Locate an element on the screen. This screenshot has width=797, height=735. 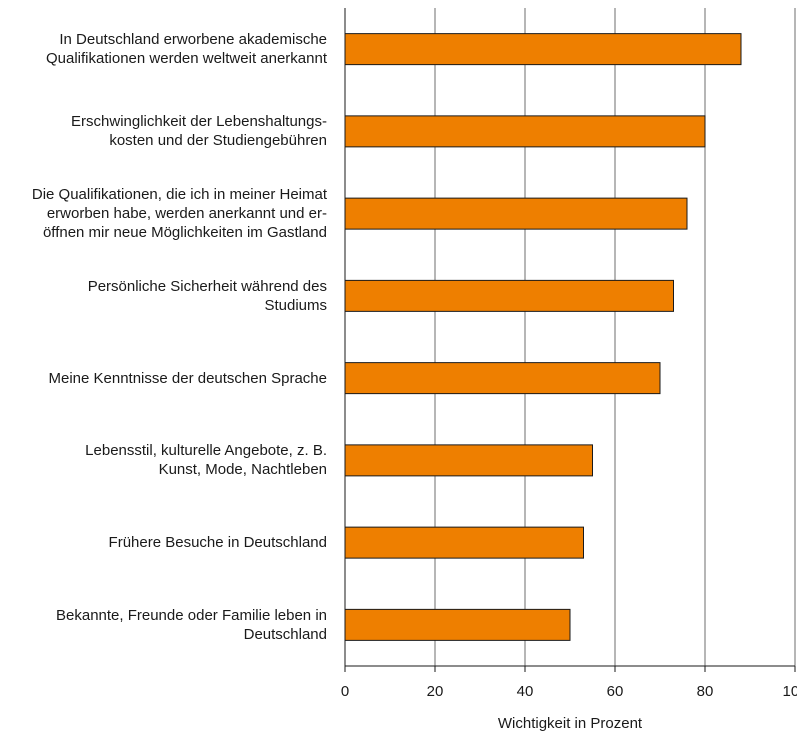
x-tick-label-40: 40 is located at coordinates (525, 691).